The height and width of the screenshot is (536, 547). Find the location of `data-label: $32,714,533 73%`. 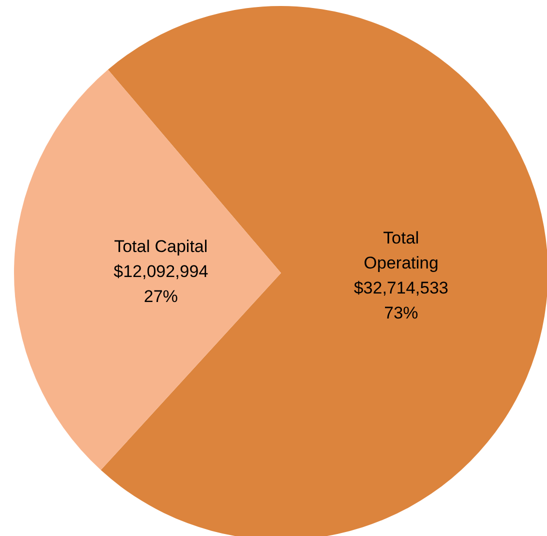

data-label: $32,714,533 73% is located at coordinates (401, 300).